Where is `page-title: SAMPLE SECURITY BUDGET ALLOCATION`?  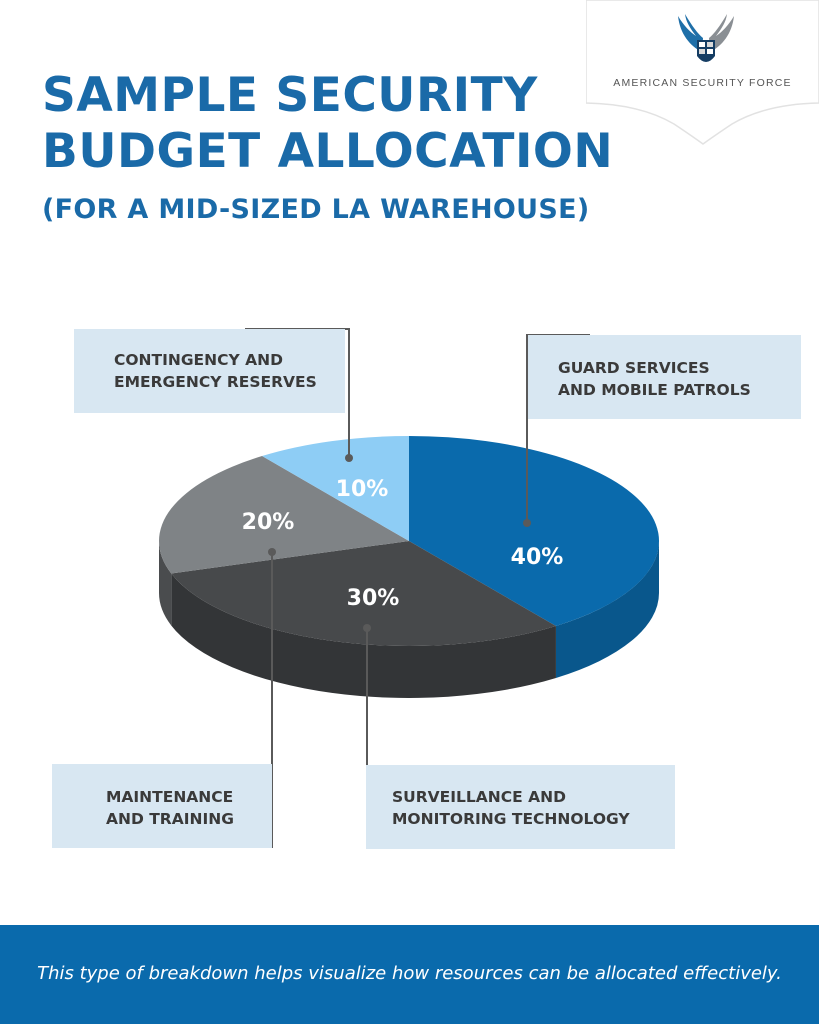
page-title: SAMPLE SECURITY BUDGET ALLOCATION is located at coordinates (327, 124).